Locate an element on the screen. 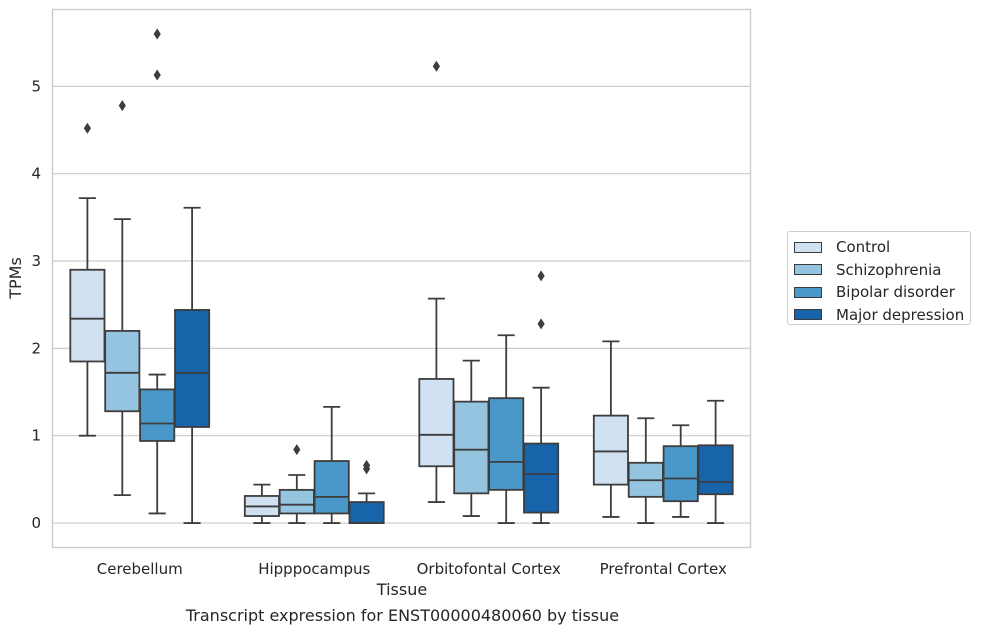 This screenshot has height=634, width=983. legend-label: Bipolar disorder is located at coordinates (895, 292).